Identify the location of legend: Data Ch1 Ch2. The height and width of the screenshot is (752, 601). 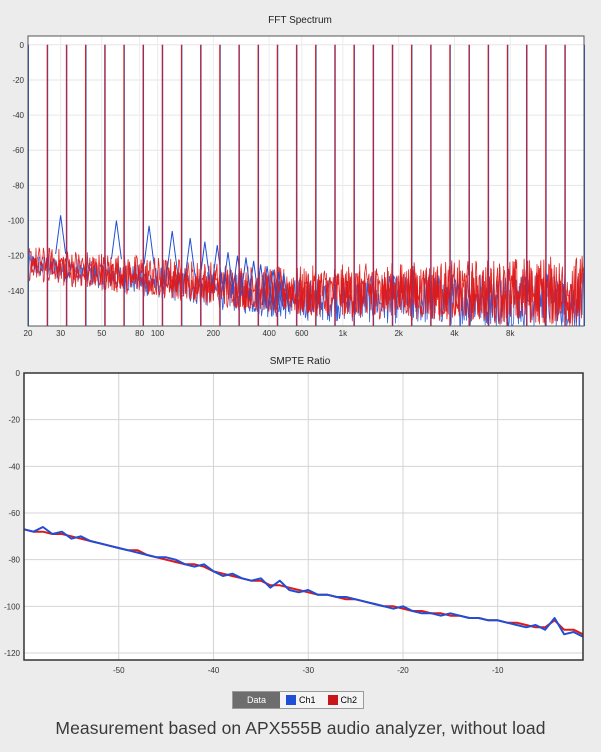
(298, 700).